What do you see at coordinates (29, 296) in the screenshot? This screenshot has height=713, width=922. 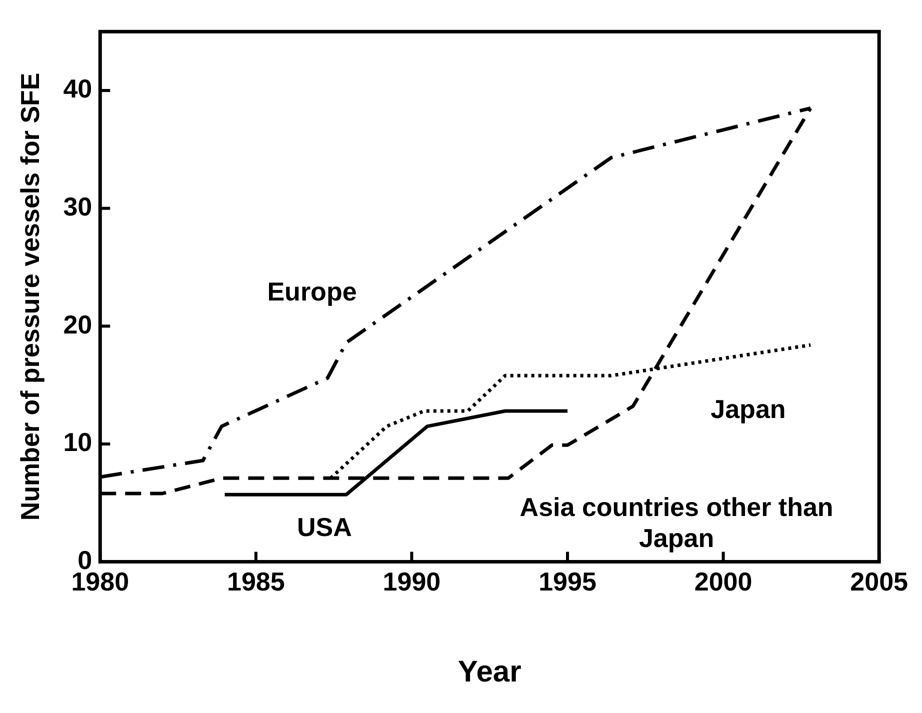 I see `y-axis-title: Number of pressure vessels for SFE` at bounding box center [29, 296].